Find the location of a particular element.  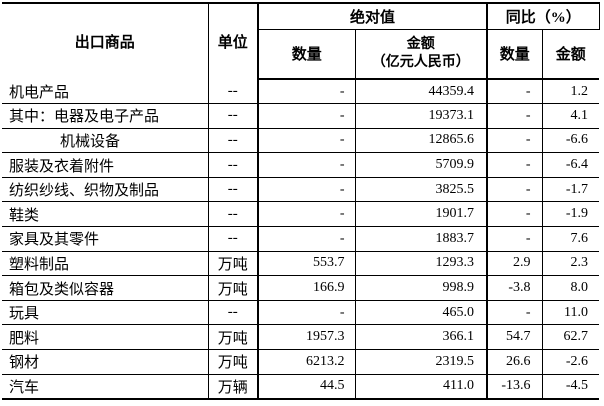

cell-commodity: 机电产品 is located at coordinates (105, 92).